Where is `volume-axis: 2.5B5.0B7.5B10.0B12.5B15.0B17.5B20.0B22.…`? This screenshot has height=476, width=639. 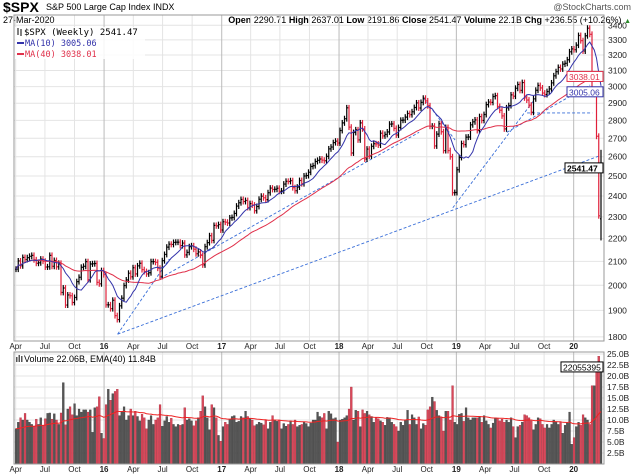
volume-axis: 2.5B5.0B7.5B10.0B12.5B15.0B17.5B20.0B22.… is located at coordinates (618, 403).